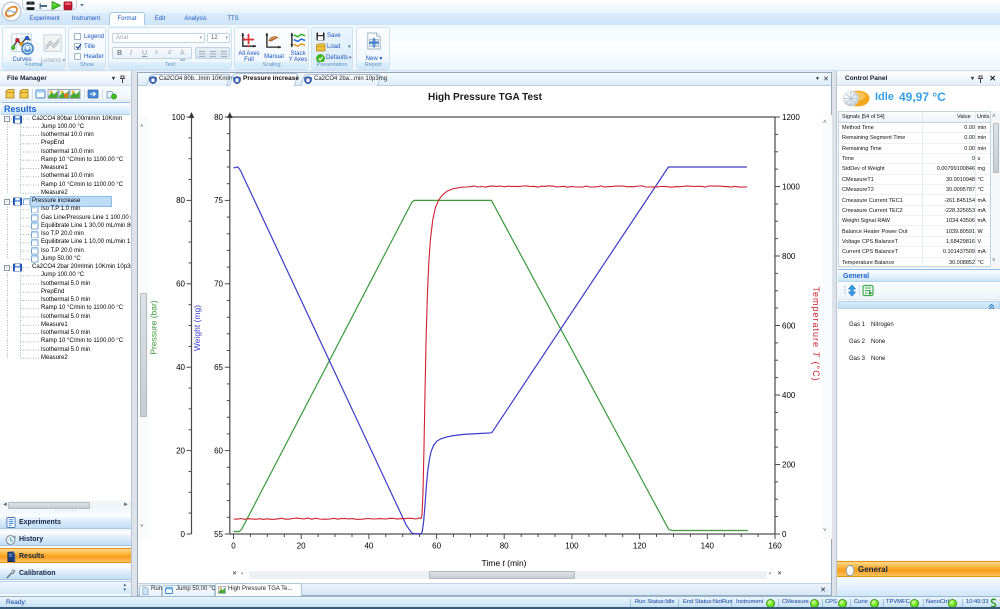  What do you see at coordinates (789, 325) in the screenshot?
I see `svg-text: 600` at bounding box center [789, 325].